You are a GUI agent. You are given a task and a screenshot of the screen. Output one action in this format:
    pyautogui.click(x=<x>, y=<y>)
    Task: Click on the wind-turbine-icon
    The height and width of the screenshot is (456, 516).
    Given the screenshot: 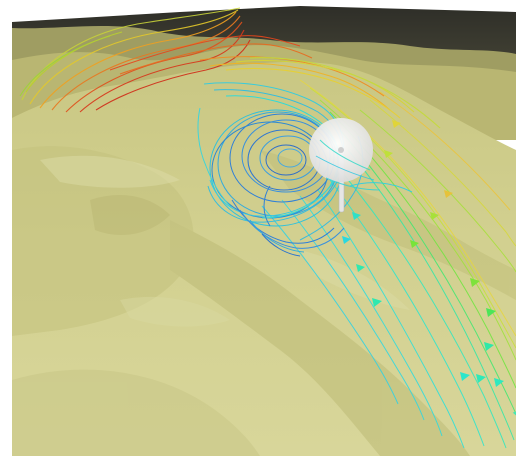 What is the action you would take?
    pyautogui.click(x=341, y=165)
    